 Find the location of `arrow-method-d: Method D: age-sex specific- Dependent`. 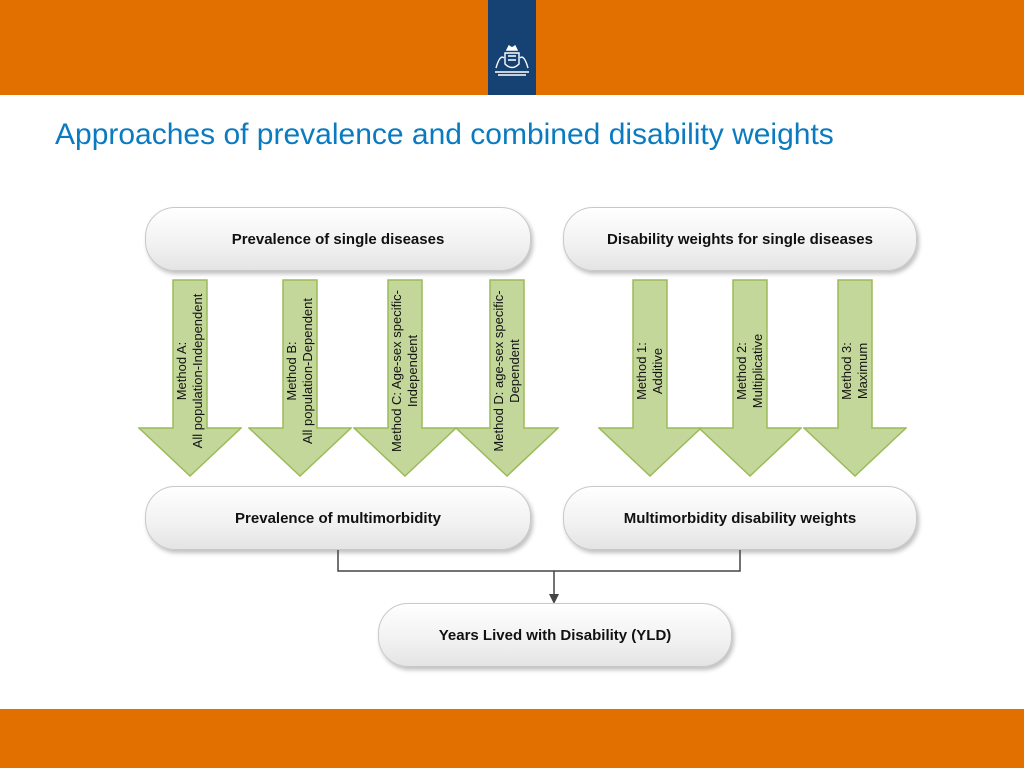

arrow-method-d: Method D: age-sex specific- Dependent is located at coordinates (507, 378).